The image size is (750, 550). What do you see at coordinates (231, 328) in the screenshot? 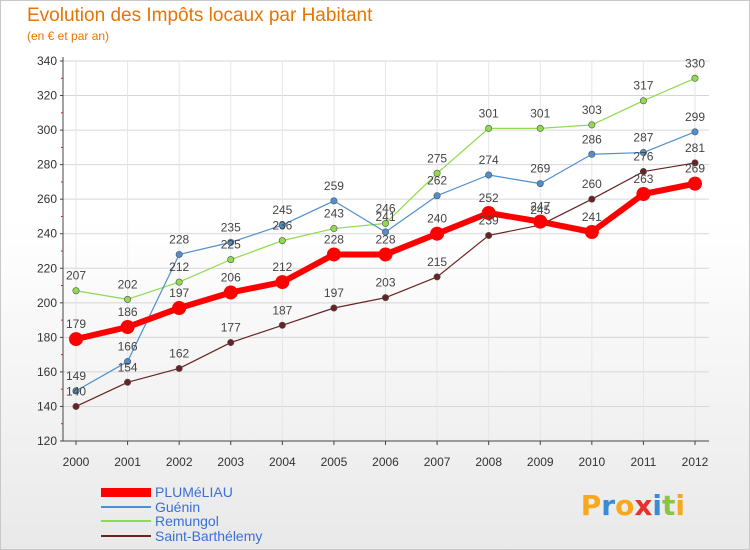
I see `data-label: 177` at bounding box center [231, 328].